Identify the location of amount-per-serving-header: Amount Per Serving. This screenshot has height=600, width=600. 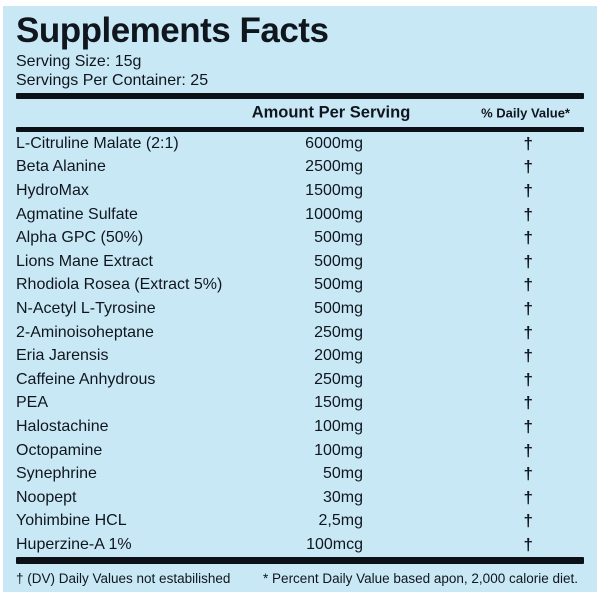
(331, 112).